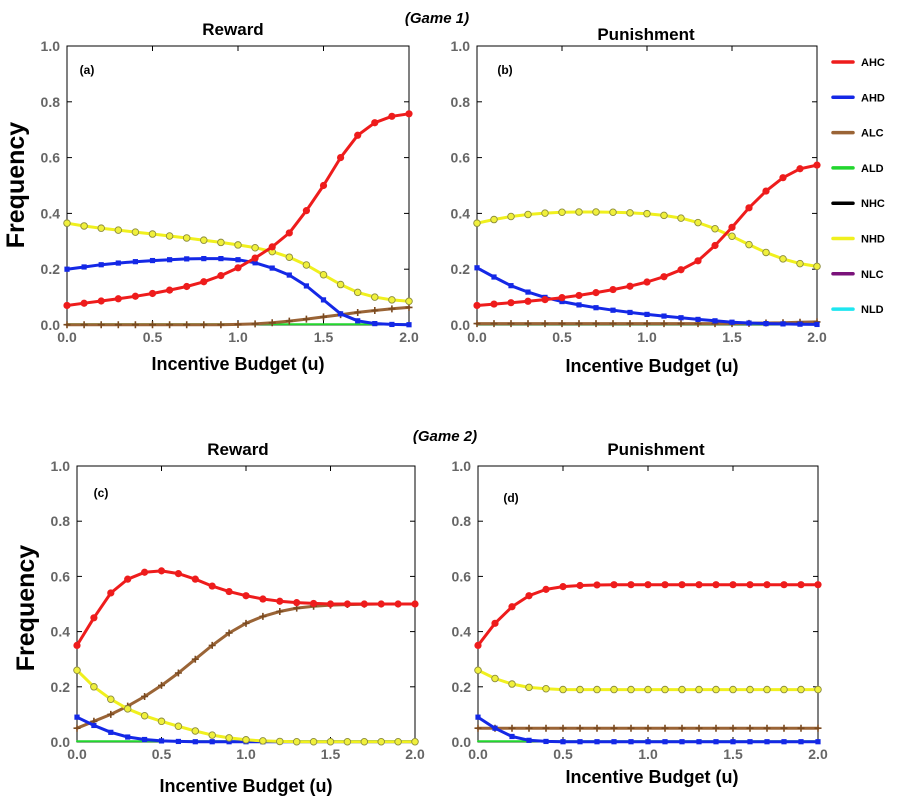 The image size is (897, 805). Describe the element at coordinates (51, 102) in the screenshot. I see `y-tick-label: 0.8` at that location.